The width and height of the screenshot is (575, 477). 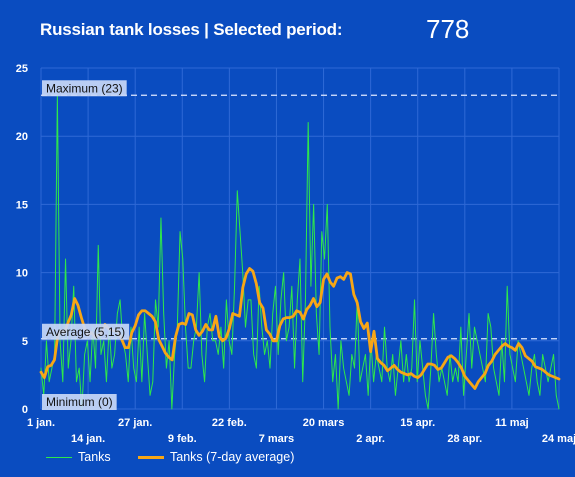 I want to click on y-tick-label: 10, so click(x=22, y=274).